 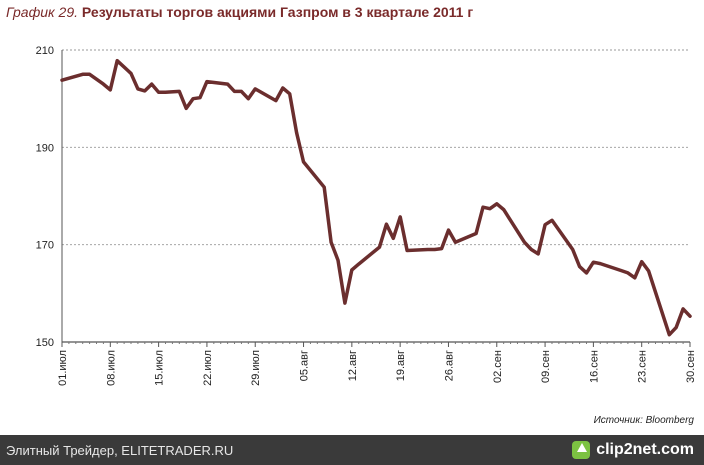 What do you see at coordinates (45, 343) in the screenshot?
I see `y-tick-label: 150` at bounding box center [45, 343].